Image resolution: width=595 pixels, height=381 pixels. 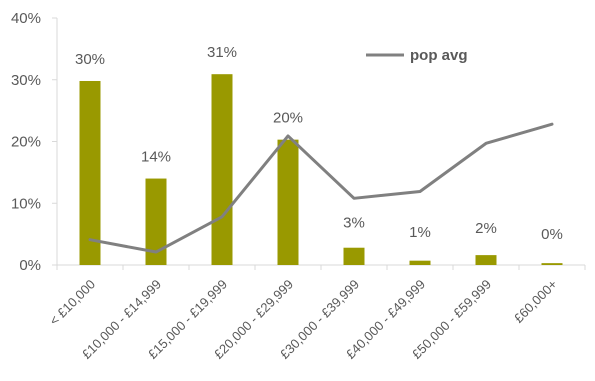 I want to click on data-label: 1%, so click(x=420, y=232).